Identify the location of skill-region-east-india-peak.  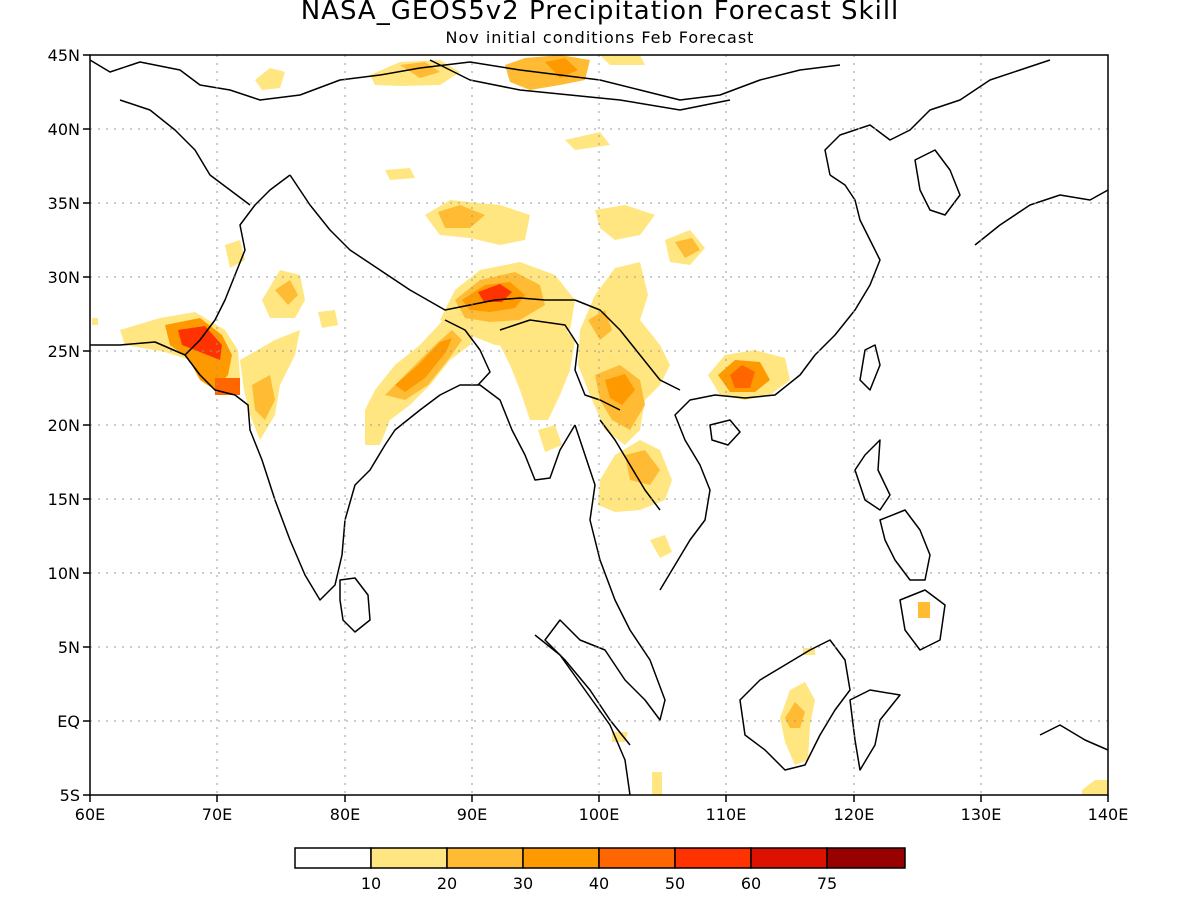
(423, 365).